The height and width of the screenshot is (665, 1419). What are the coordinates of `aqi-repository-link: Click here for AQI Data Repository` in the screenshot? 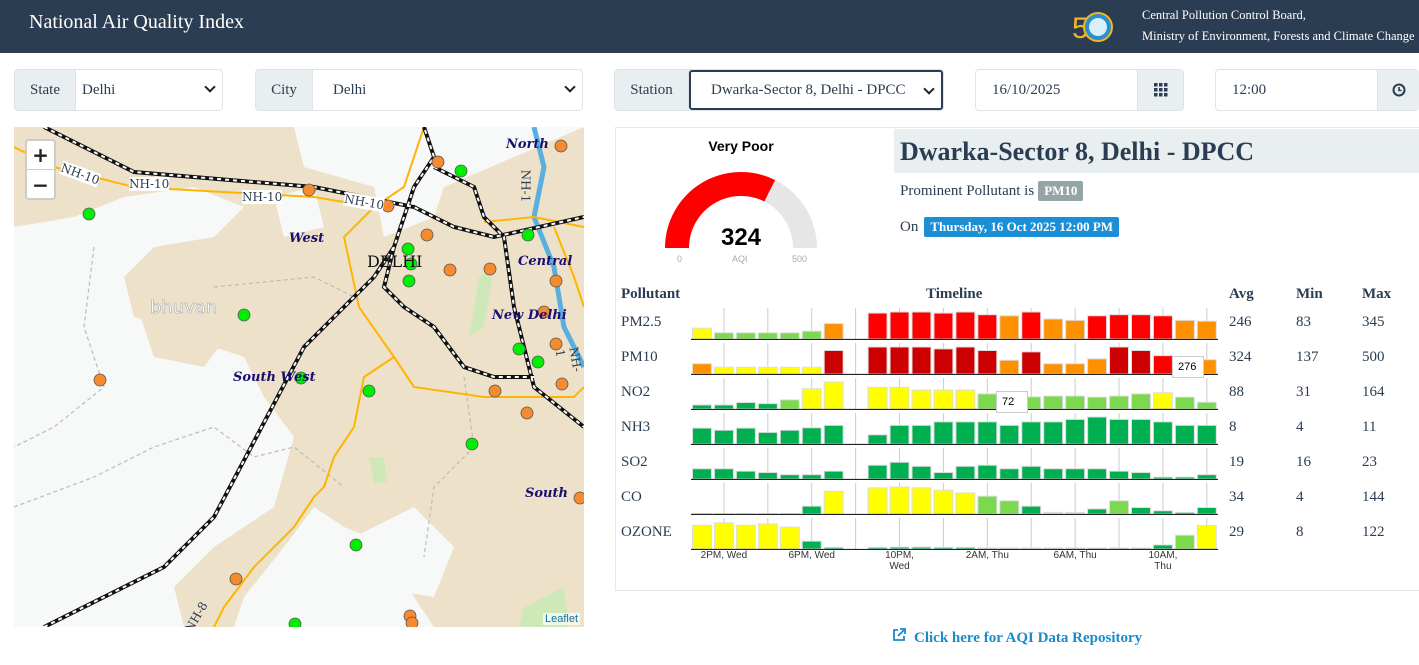 It's located at (1017, 637).